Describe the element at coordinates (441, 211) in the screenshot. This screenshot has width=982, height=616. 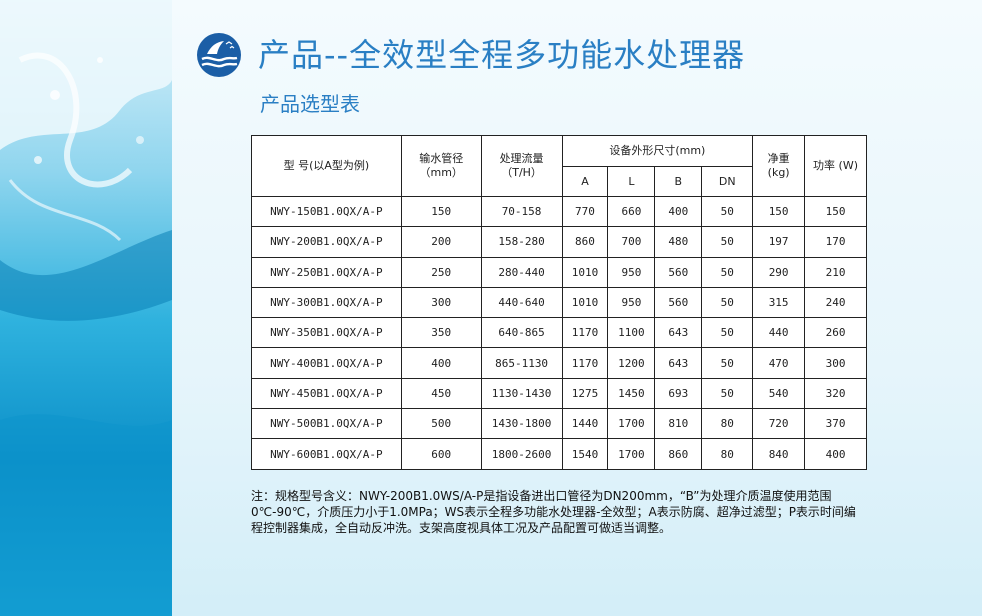
I see `cell-pipe: 150` at that location.